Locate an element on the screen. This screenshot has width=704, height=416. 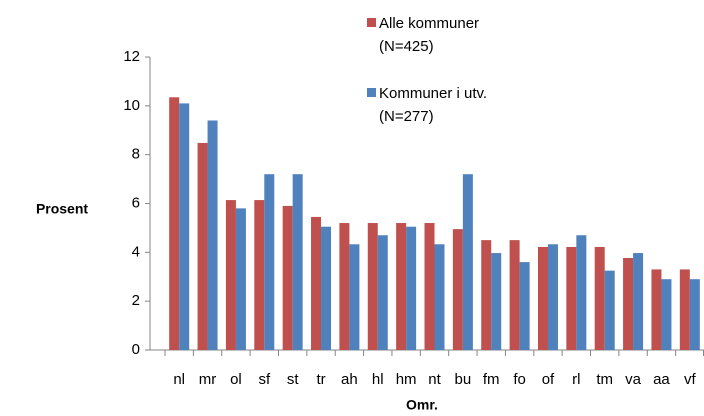
x-tick-label: aa is located at coordinates (661, 379).